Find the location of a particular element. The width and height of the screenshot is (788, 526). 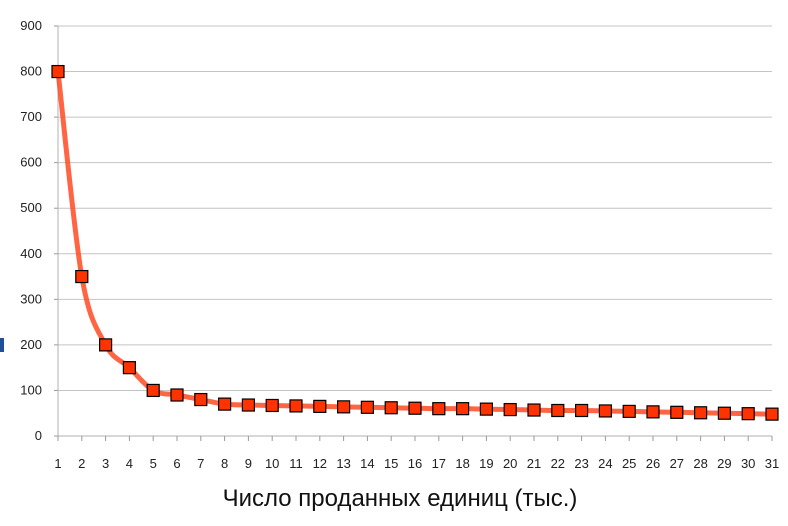

y-tick-label: 100 is located at coordinates (31, 389).